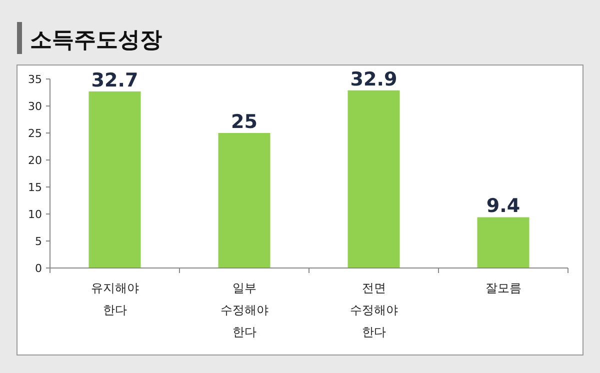 This screenshot has width=600, height=373. I want to click on y-tick-label: 15, so click(35, 187).